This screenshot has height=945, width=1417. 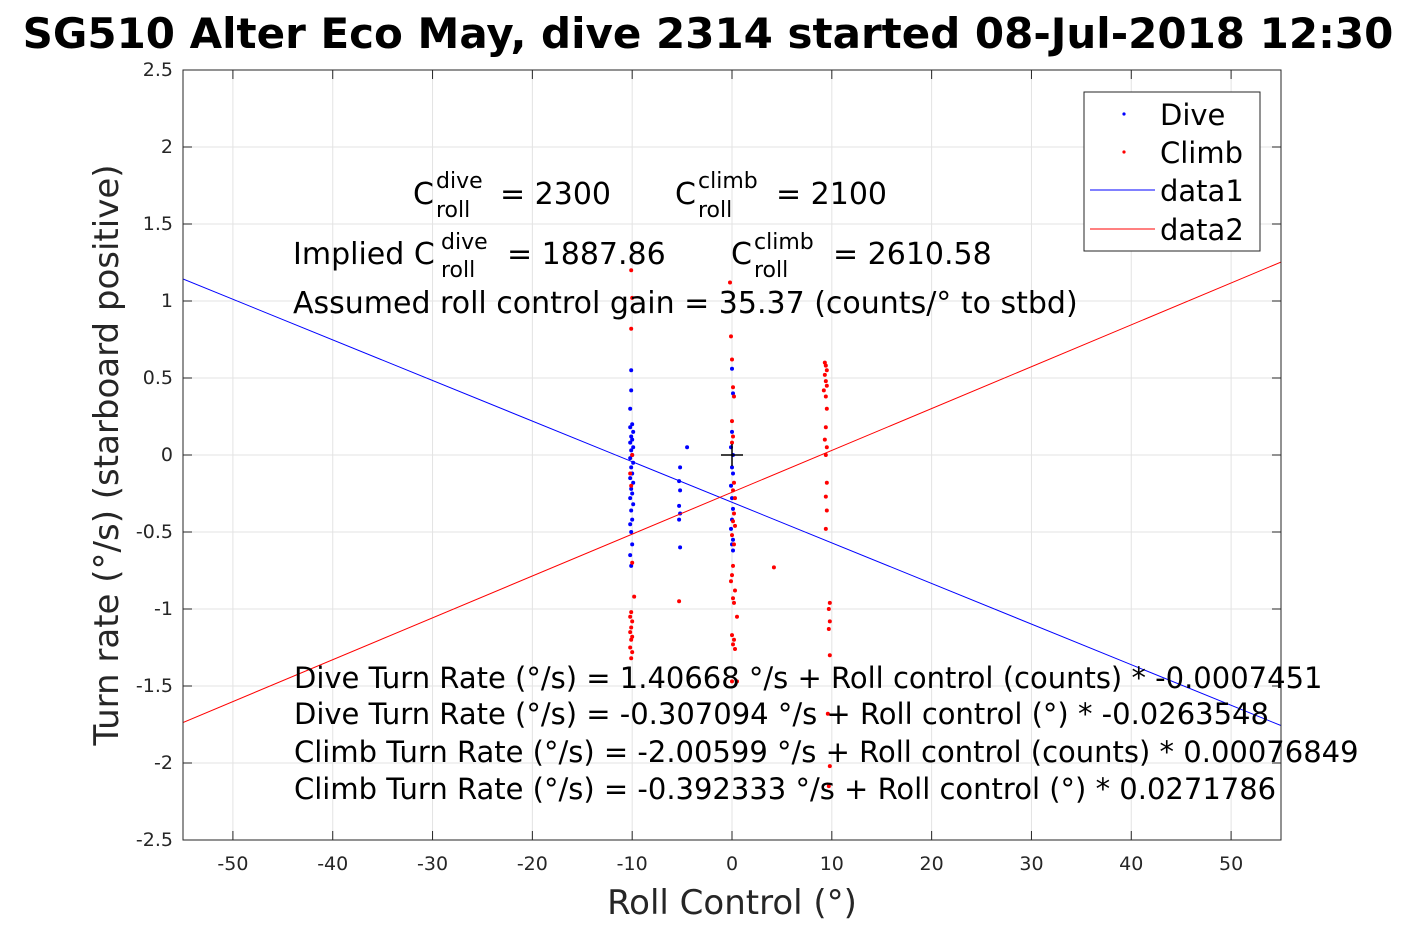 I want to click on y-tick-labels: 2.5 2 1.5 1 0.5 0 -0.5 -1 -1.5 -2 -2.5, so click(x=154, y=455).